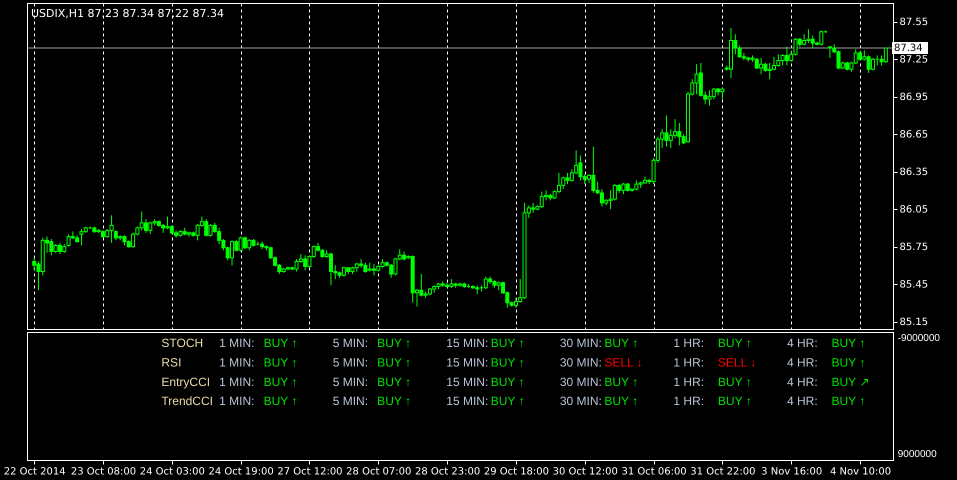 This screenshot has height=480, width=957. Describe the element at coordinates (517, 472) in the screenshot. I see `category-label: 29 Oct 18:00` at that location.